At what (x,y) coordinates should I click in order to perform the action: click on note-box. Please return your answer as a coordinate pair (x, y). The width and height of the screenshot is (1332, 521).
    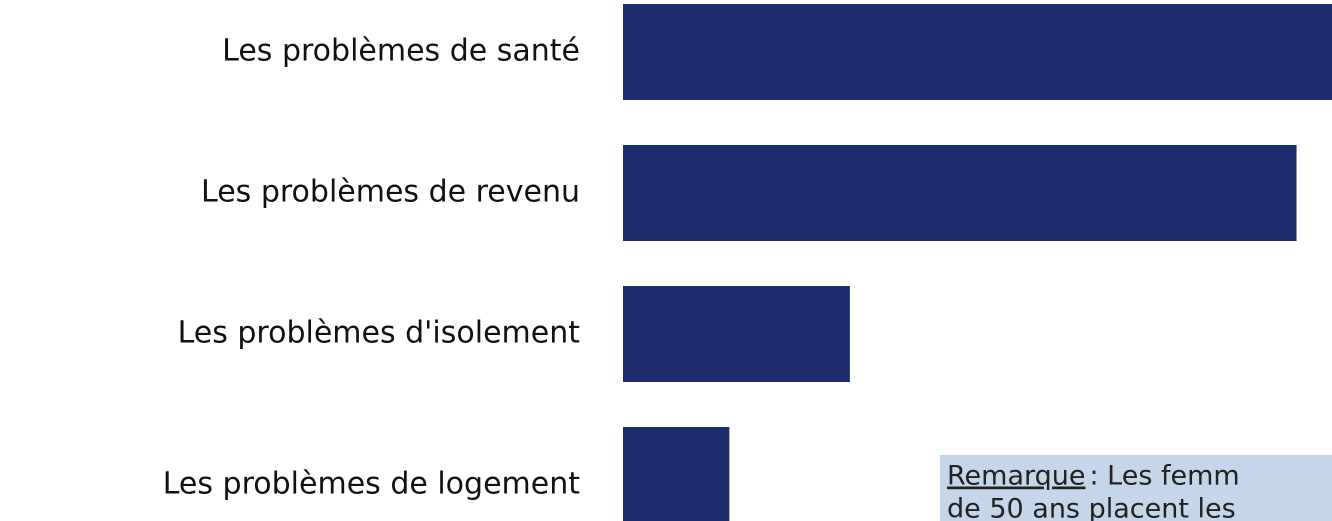
    Looking at the image, I should click on (1136, 488).